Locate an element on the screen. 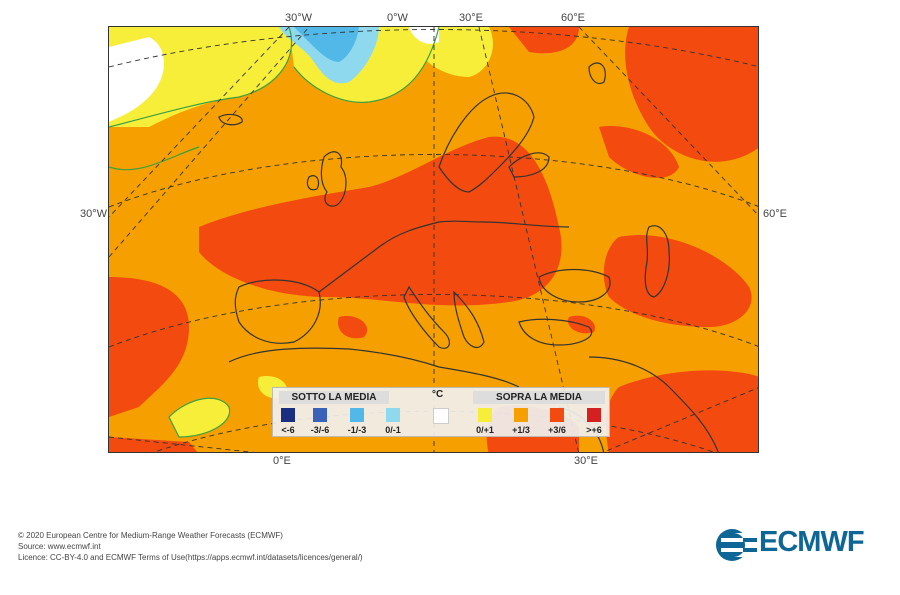 Image resolution: width=900 pixels, height=595 pixels. lon-label-top-30e: 30°E is located at coordinates (471, 18).